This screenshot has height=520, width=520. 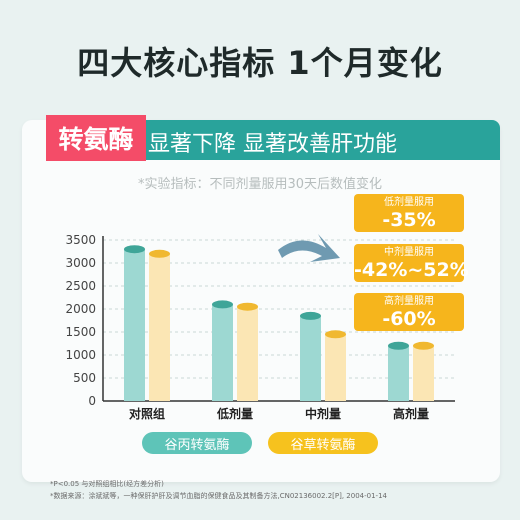 What do you see at coordinates (80, 240) in the screenshot?
I see `y-tick-label: 3500` at bounding box center [80, 240].